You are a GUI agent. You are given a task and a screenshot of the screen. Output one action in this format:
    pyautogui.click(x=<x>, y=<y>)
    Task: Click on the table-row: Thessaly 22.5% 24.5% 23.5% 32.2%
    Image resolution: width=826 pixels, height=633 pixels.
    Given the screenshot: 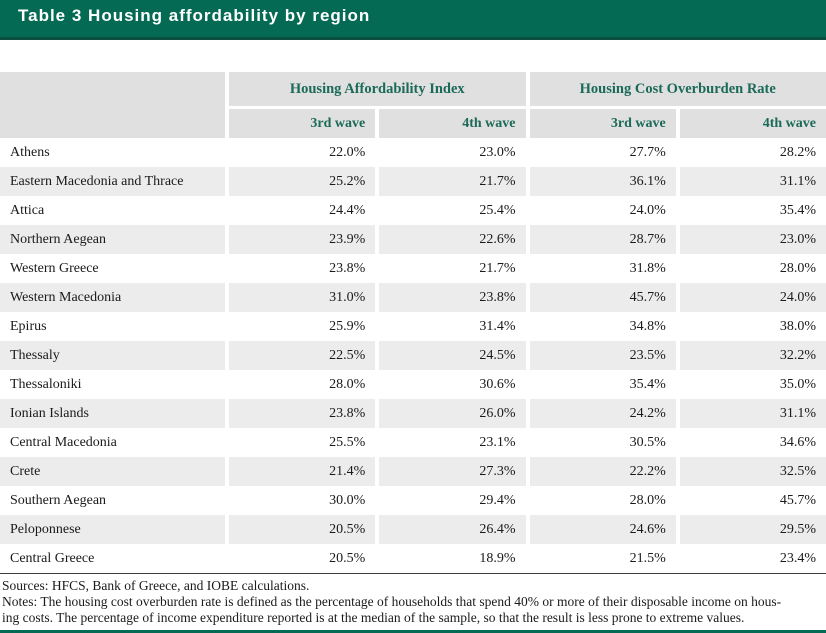 What is the action you would take?
    pyautogui.click(x=413, y=355)
    